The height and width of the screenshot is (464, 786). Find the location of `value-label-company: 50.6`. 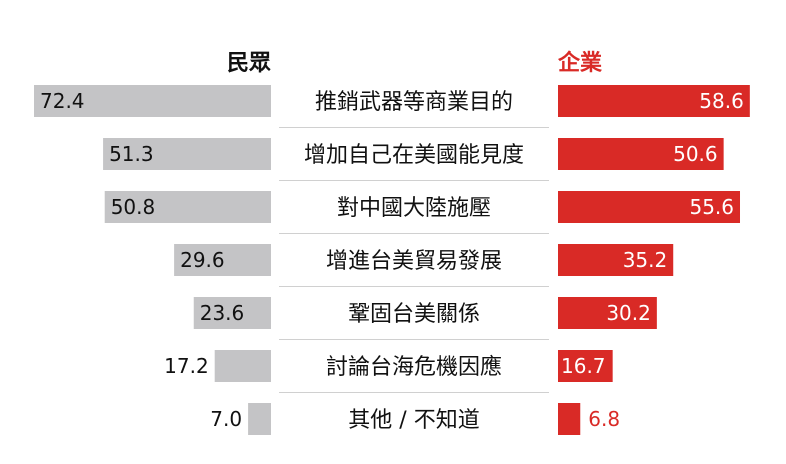

value-label-company: 50.6 is located at coordinates (695, 154).